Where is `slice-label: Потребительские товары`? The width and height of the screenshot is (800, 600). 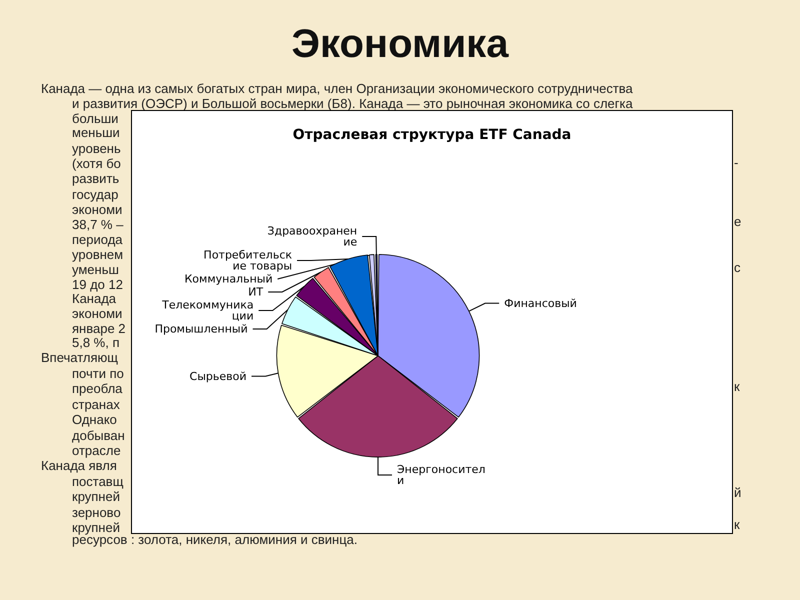 slice-label: Потребительские товары is located at coordinates (248, 260).